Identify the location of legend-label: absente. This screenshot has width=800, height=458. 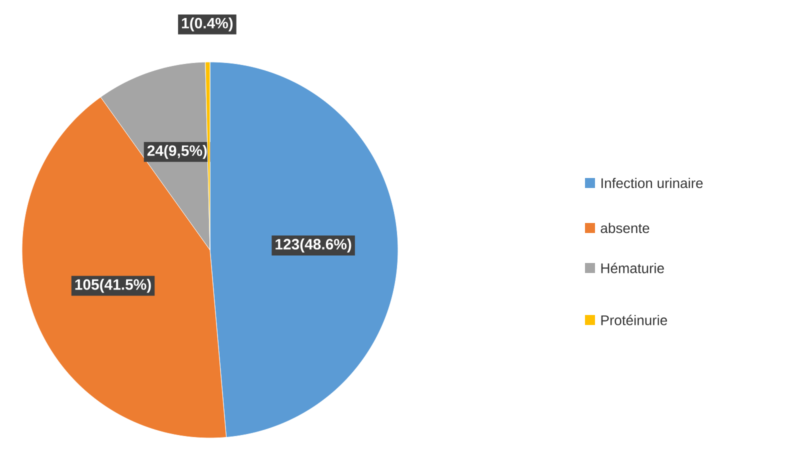
(625, 228).